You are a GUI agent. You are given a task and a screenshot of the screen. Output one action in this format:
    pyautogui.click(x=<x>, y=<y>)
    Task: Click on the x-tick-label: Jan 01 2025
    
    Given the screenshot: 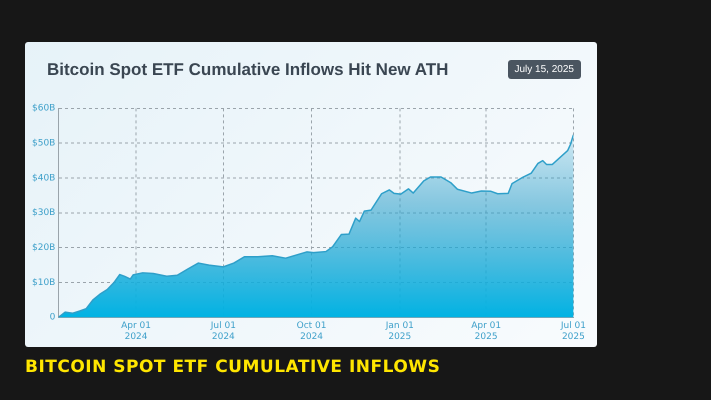 What is the action you would take?
    pyautogui.click(x=399, y=331)
    